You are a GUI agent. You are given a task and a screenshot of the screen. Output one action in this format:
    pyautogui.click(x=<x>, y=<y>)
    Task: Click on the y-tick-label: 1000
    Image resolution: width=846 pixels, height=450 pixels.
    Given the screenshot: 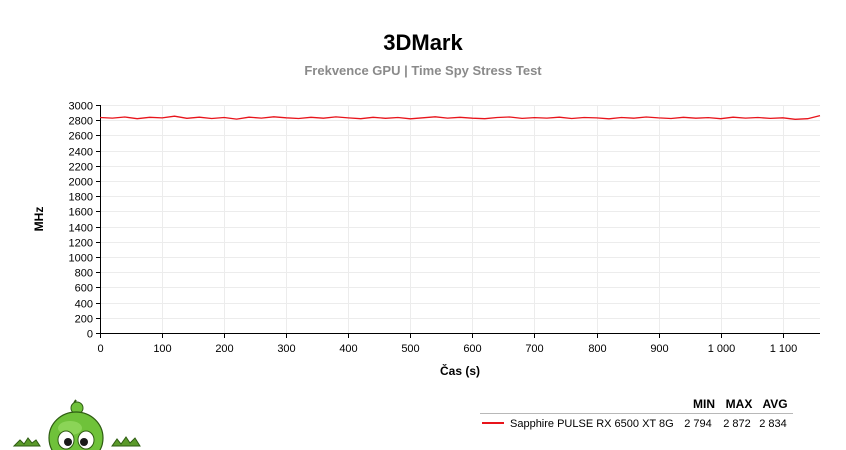 What is the action you would take?
    pyautogui.click(x=81, y=259)
    